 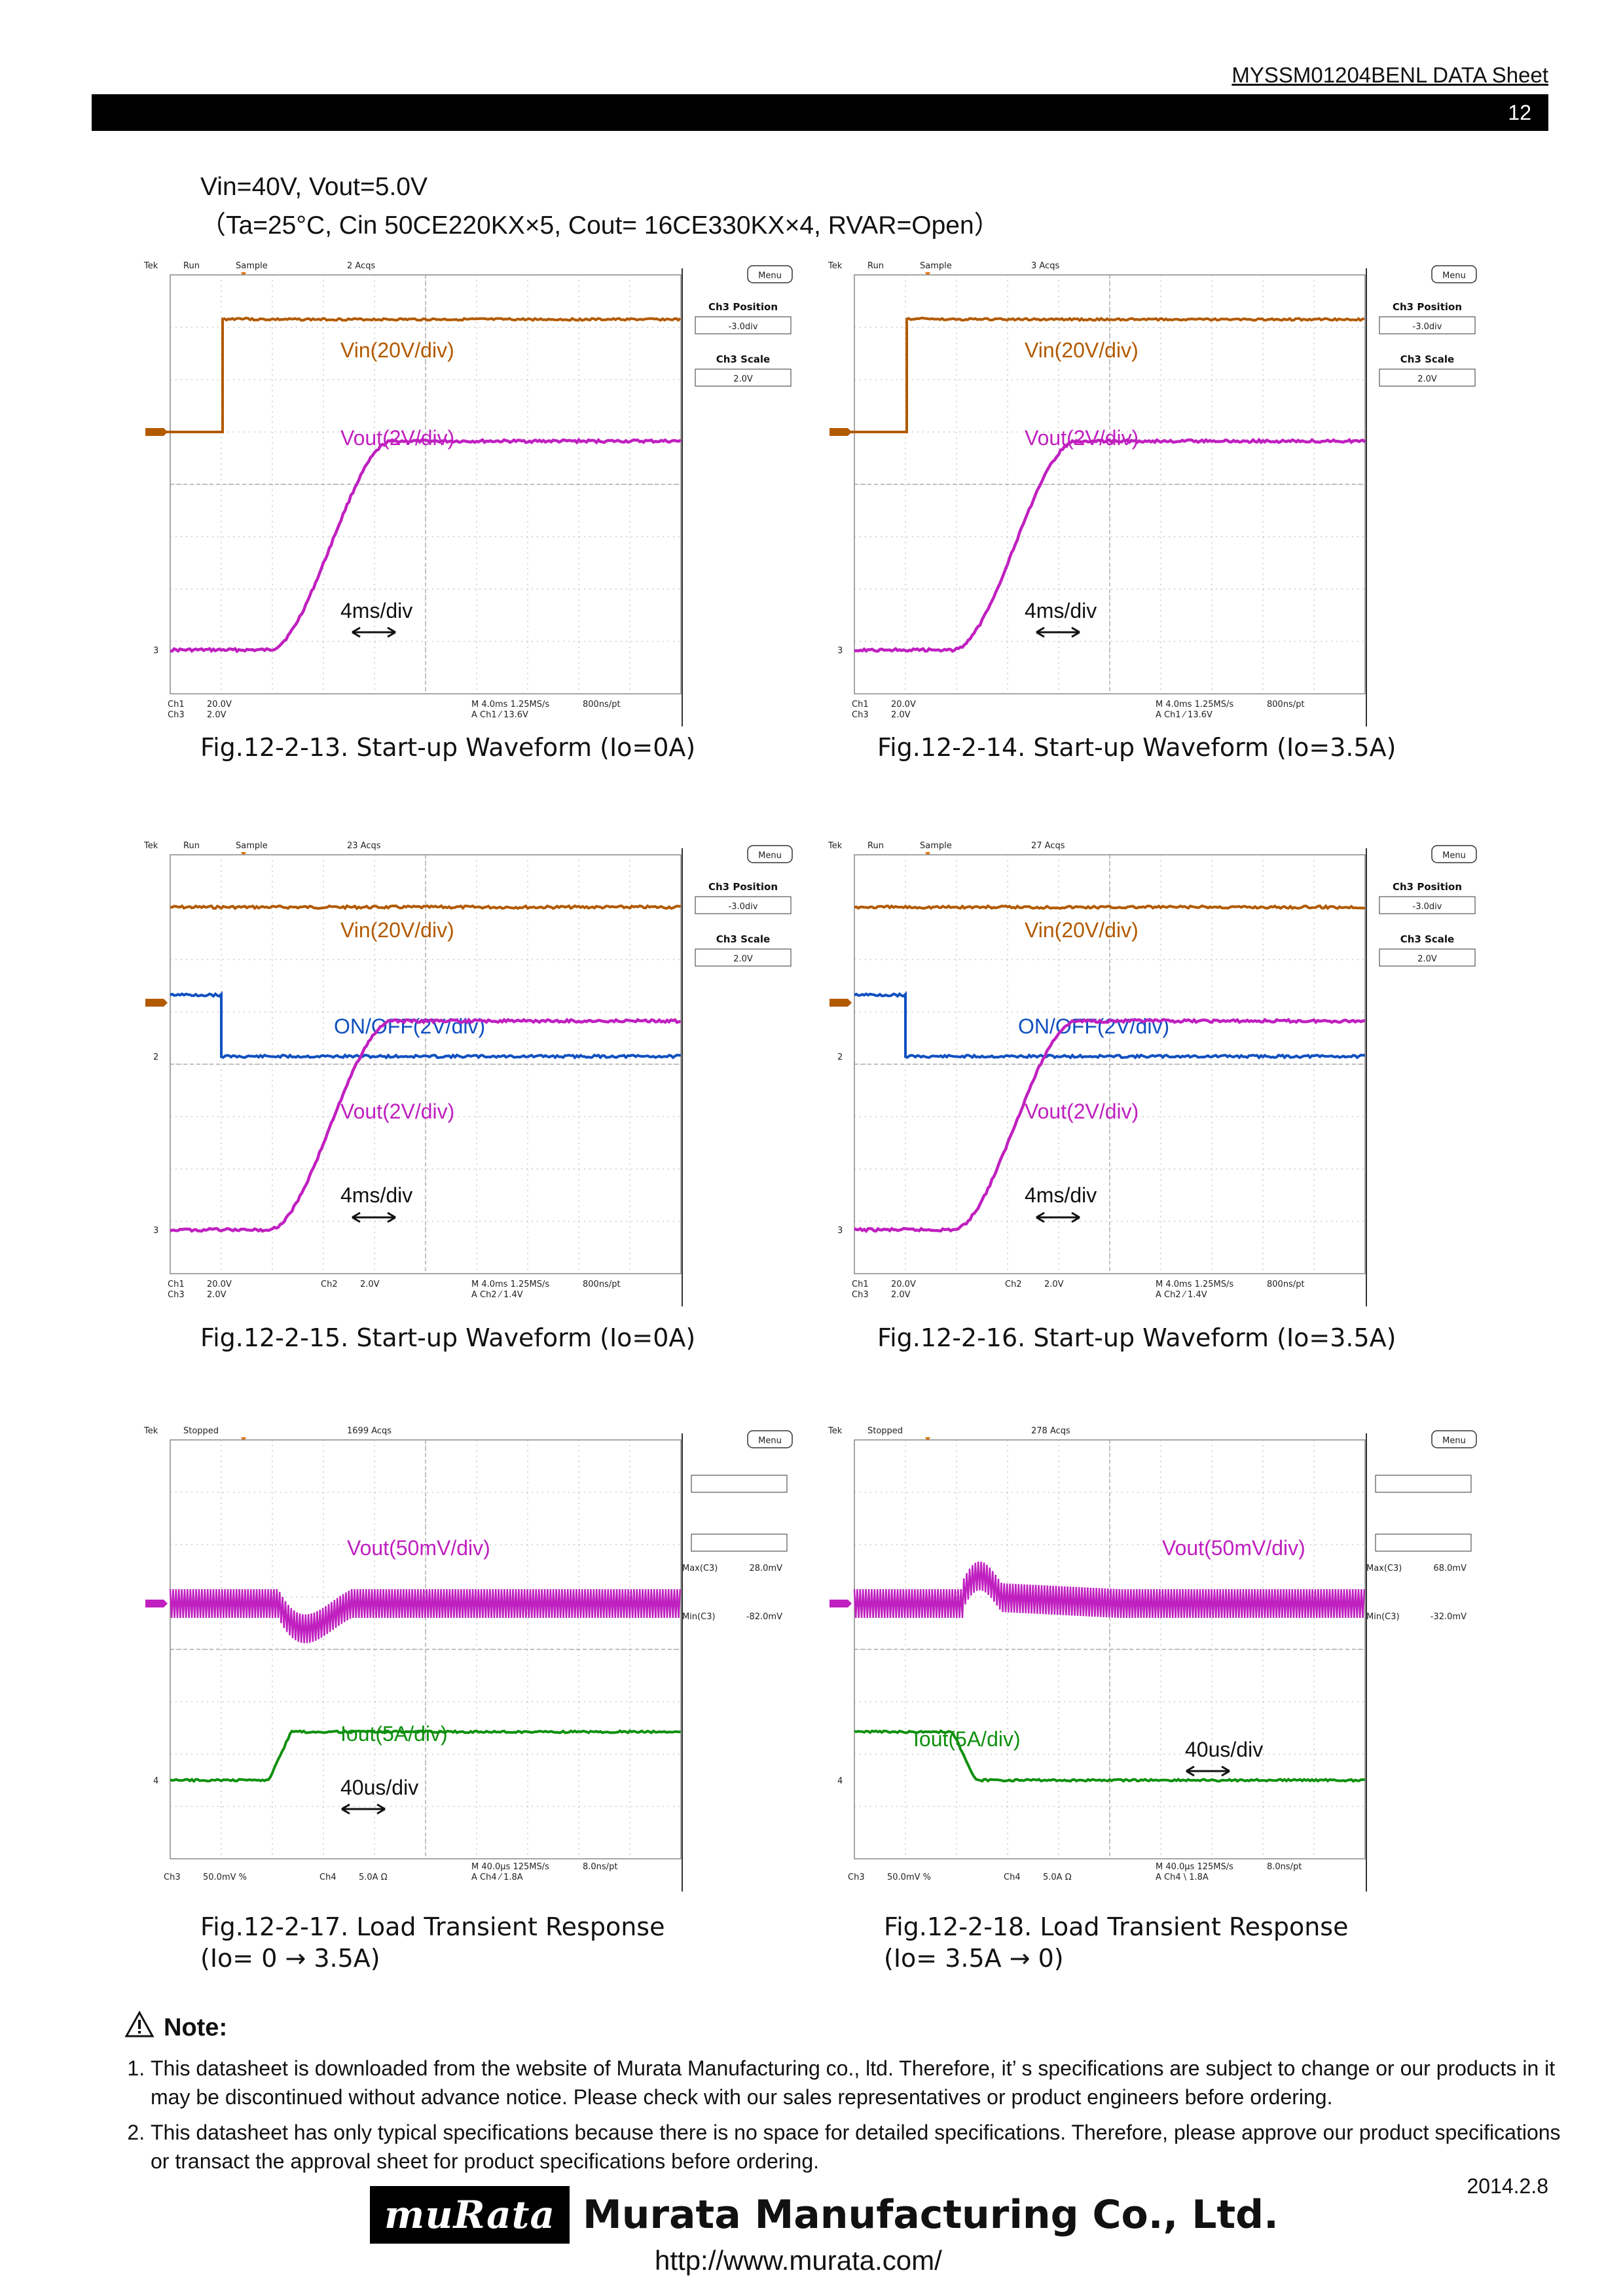 I want to click on figure-caption-sub: (Io= 0 → 3.5A), so click(x=290, y=1959).